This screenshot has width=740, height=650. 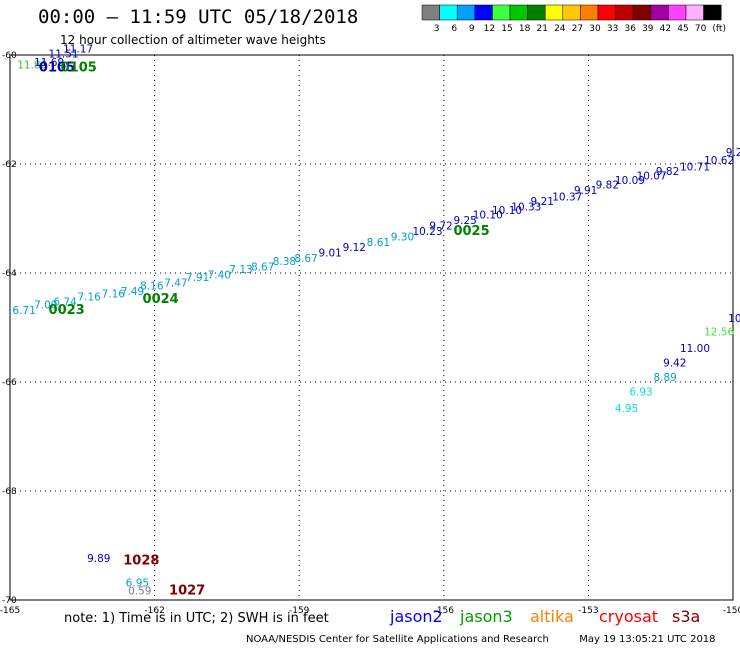 I want to click on colorbar-tick-label: 15, so click(x=506, y=29).